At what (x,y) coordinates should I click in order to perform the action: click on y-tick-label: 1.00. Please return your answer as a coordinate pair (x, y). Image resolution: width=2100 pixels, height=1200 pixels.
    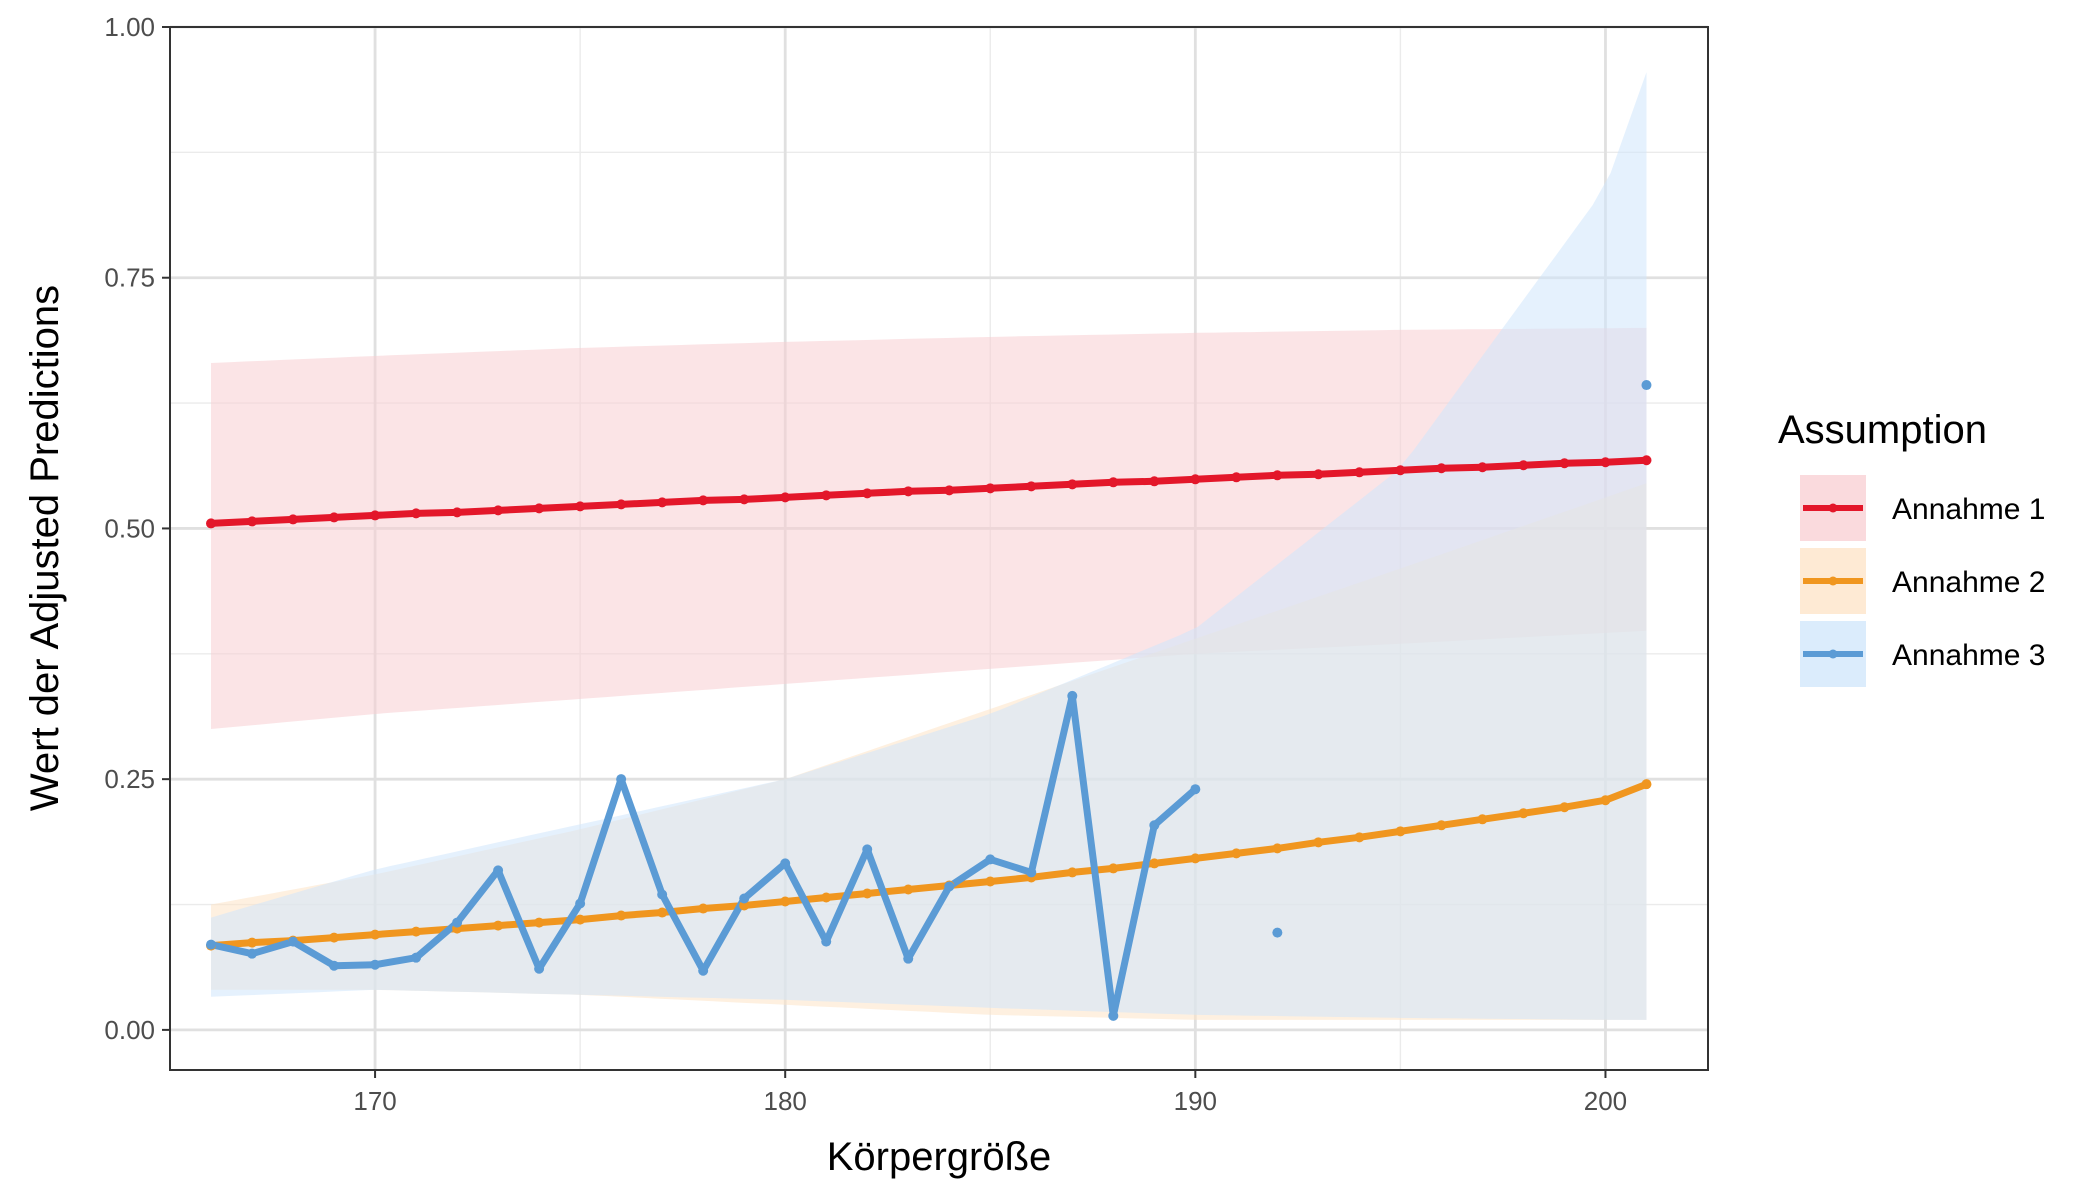
    Looking at the image, I should click on (129, 27).